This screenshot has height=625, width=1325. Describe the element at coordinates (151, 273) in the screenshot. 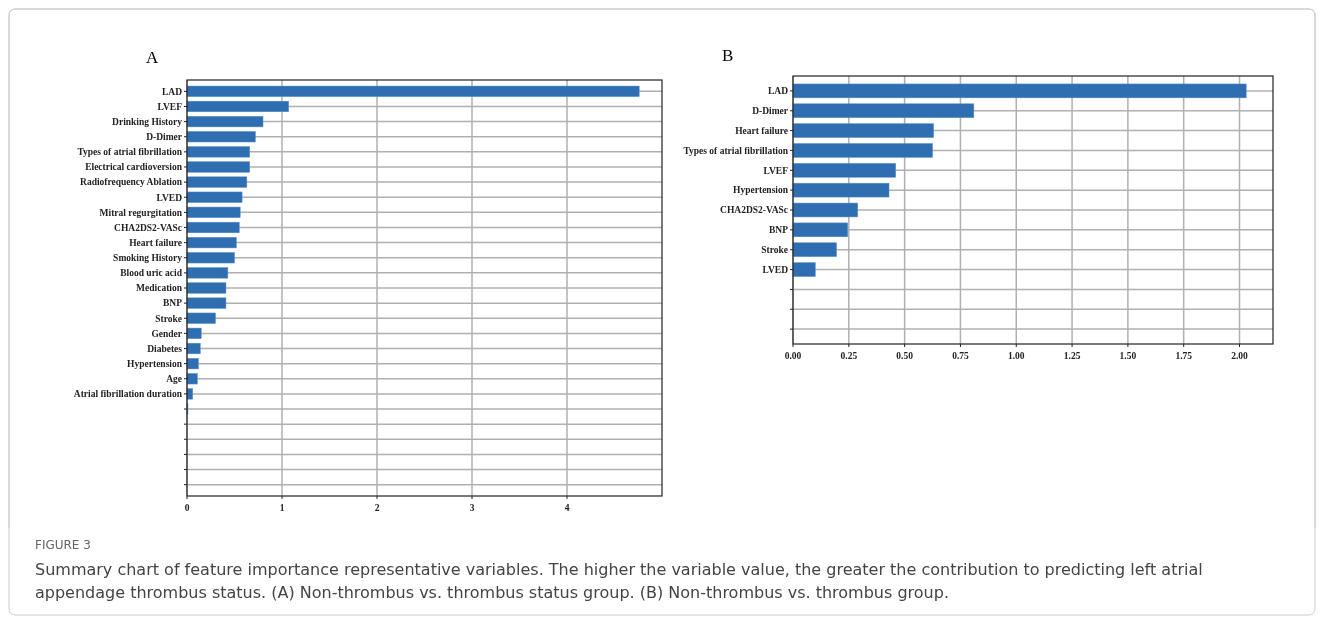

I see `y-tick-label: Blood uric acid` at that location.